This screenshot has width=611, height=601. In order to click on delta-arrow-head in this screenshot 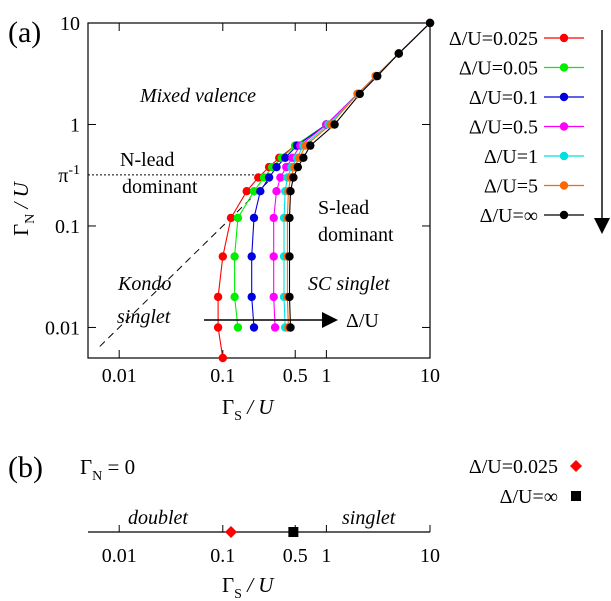, I will do `click(330, 320)`.